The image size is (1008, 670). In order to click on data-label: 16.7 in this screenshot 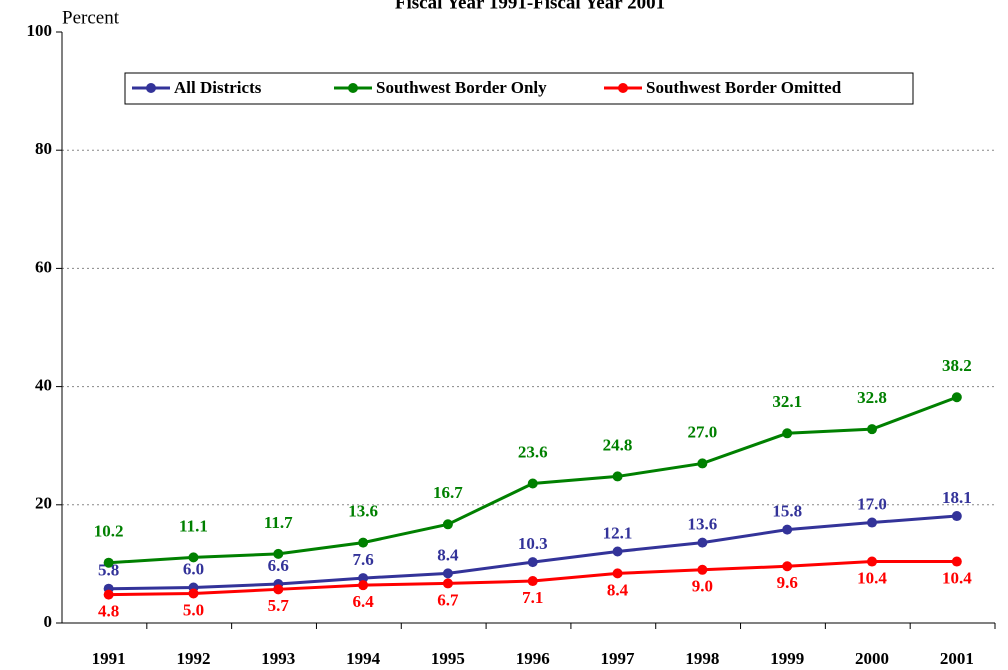, I will do `click(448, 492)`.